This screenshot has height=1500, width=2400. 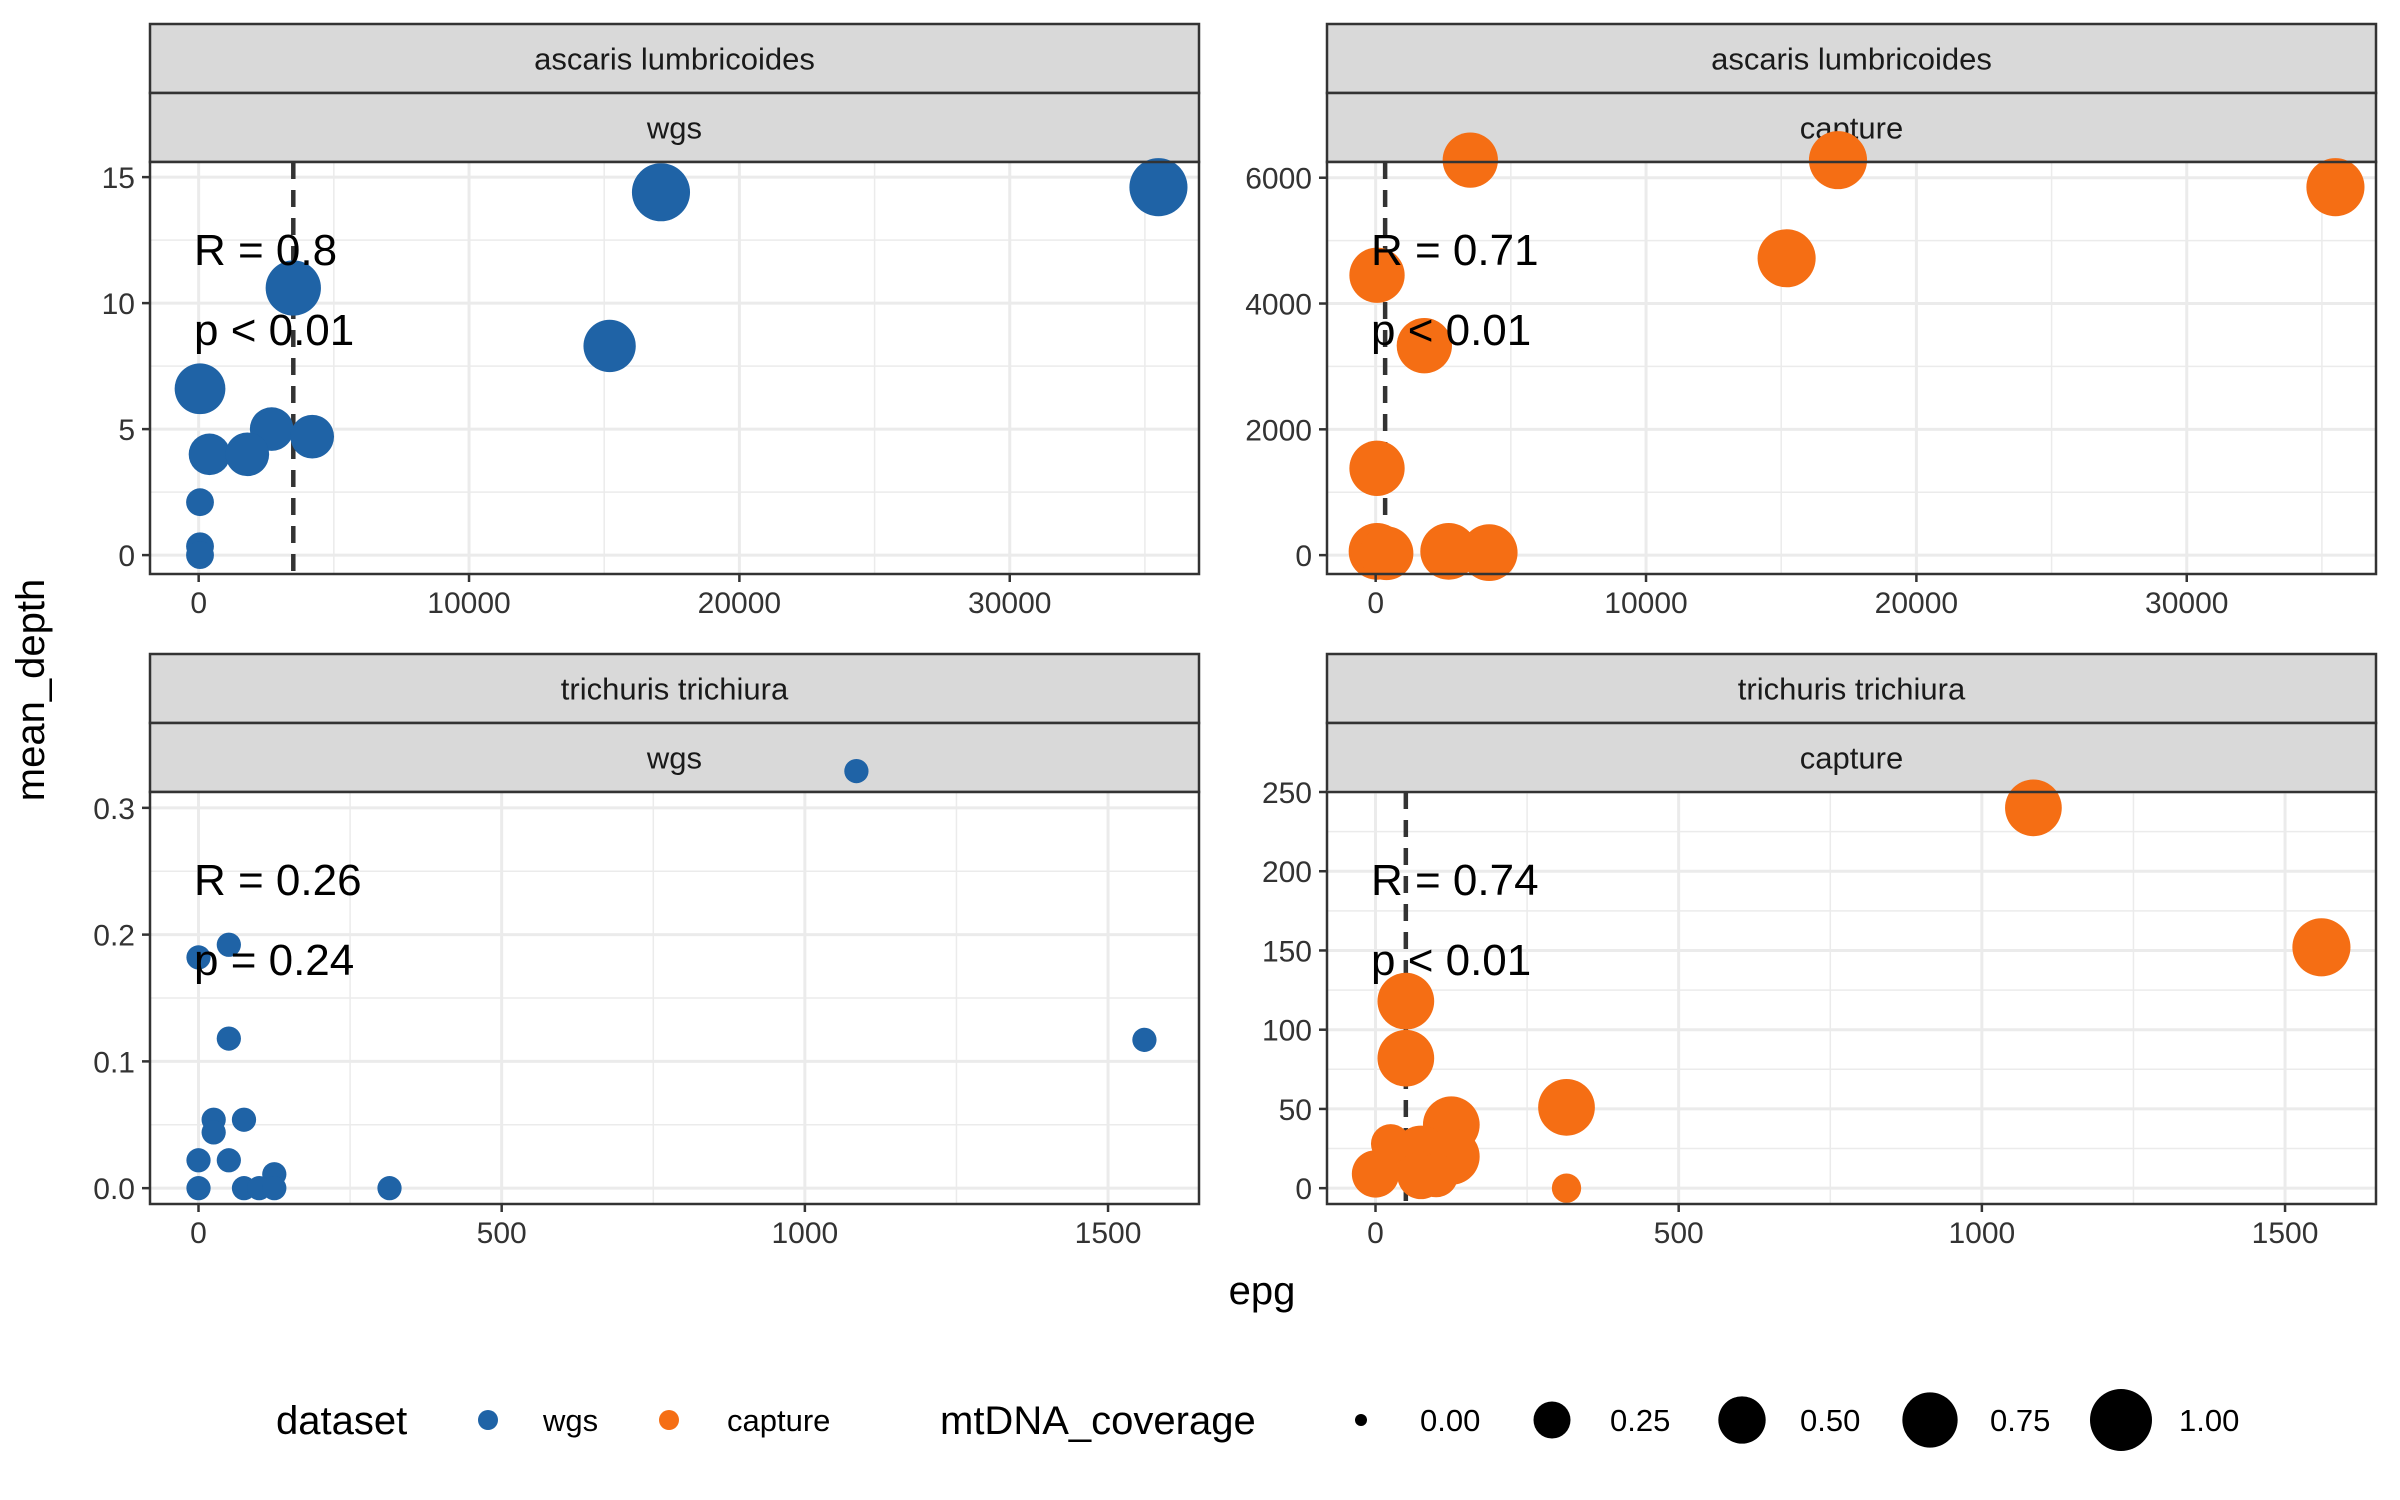 I want to click on correlation-r-label: R = 0.26, so click(x=278, y=880).